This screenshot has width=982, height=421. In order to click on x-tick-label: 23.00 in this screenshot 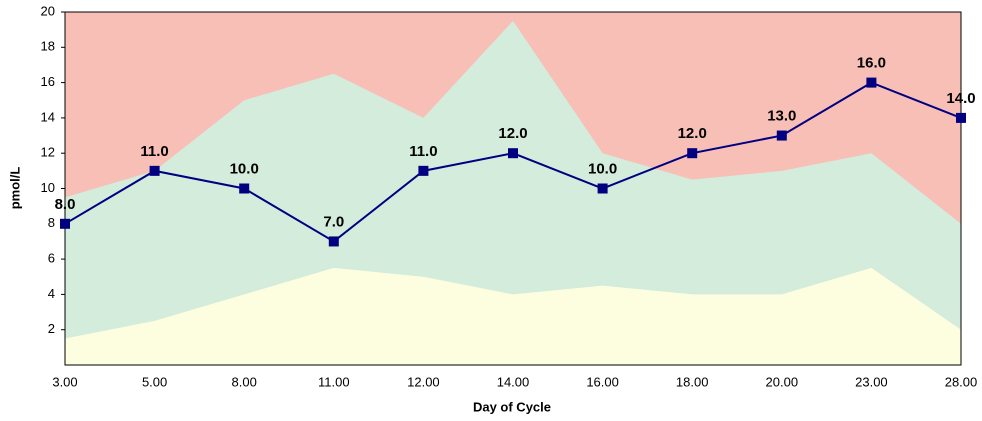, I will do `click(871, 381)`.